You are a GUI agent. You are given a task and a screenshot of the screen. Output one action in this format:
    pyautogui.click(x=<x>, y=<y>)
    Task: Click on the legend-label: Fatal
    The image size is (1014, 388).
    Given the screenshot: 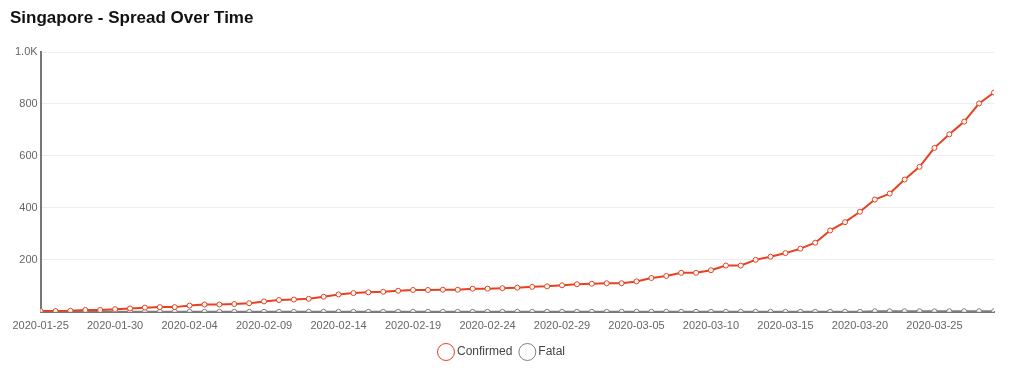 What is the action you would take?
    pyautogui.click(x=552, y=351)
    